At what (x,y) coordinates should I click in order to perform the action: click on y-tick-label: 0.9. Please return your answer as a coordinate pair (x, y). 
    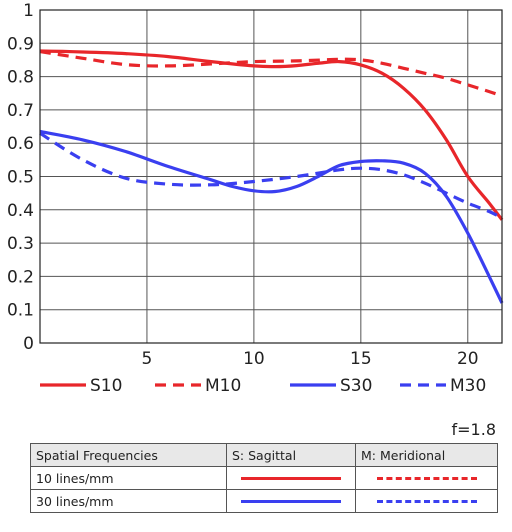
    Looking at the image, I should click on (20, 44).